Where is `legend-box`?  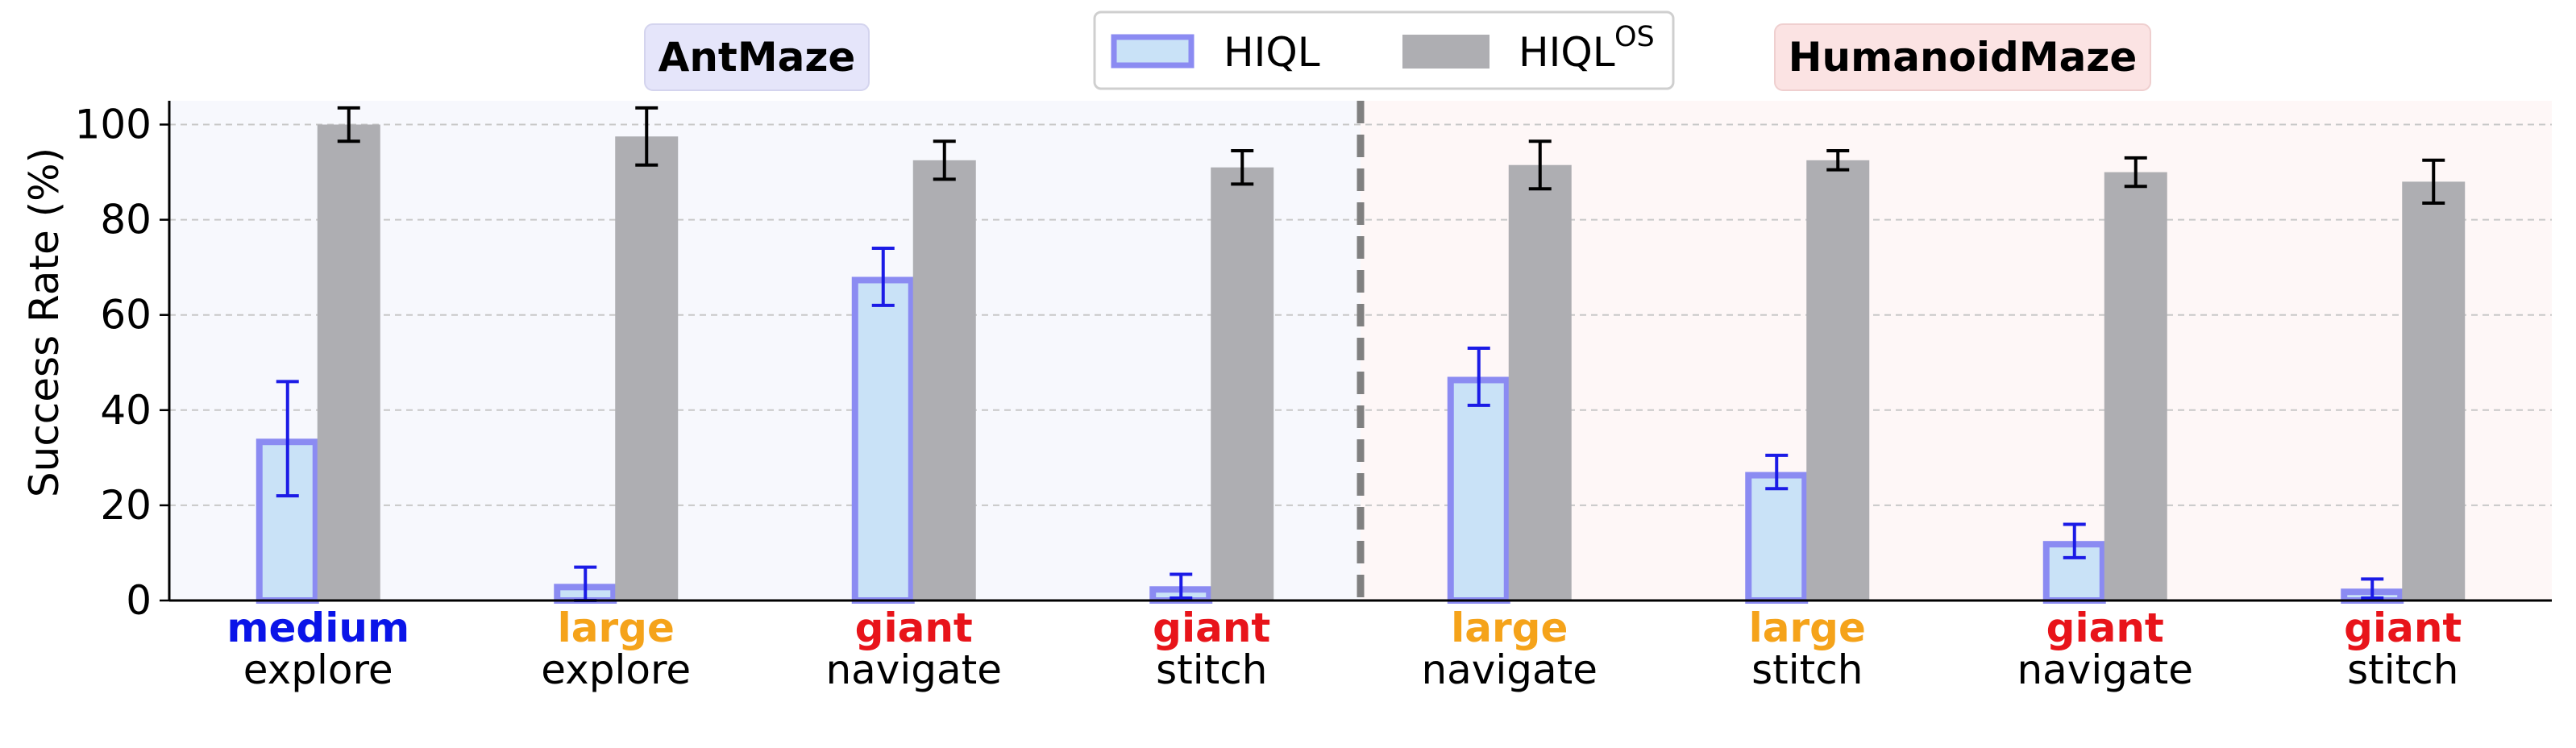
legend-box is located at coordinates (1384, 50).